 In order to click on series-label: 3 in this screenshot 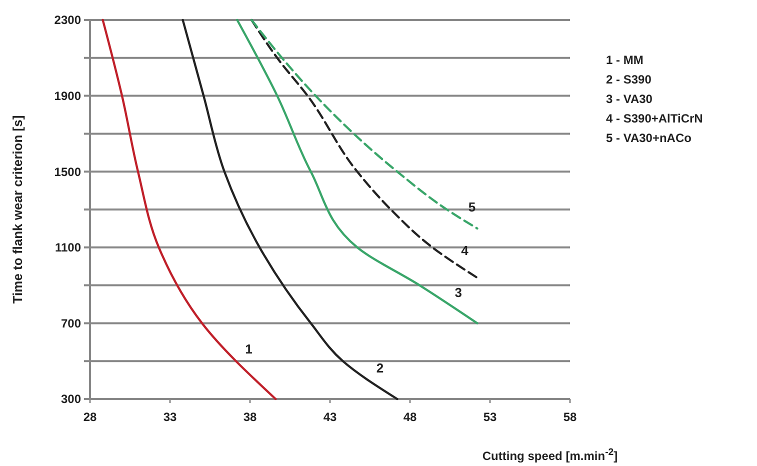, I will do `click(458, 292)`.